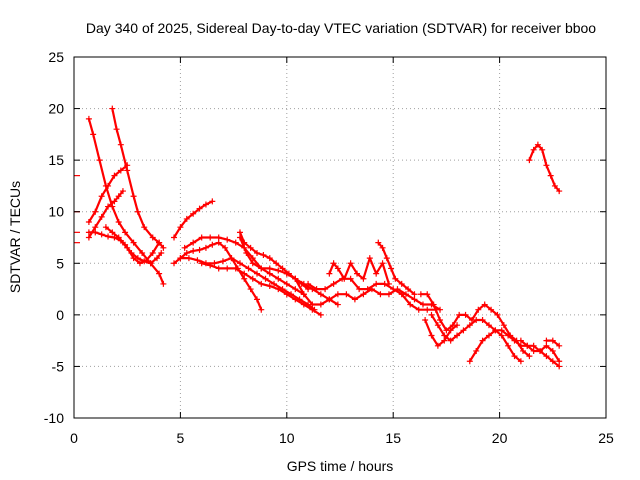 This screenshot has height=480, width=640. Describe the element at coordinates (56, 57) in the screenshot. I see `y-tick-label: 25` at that location.